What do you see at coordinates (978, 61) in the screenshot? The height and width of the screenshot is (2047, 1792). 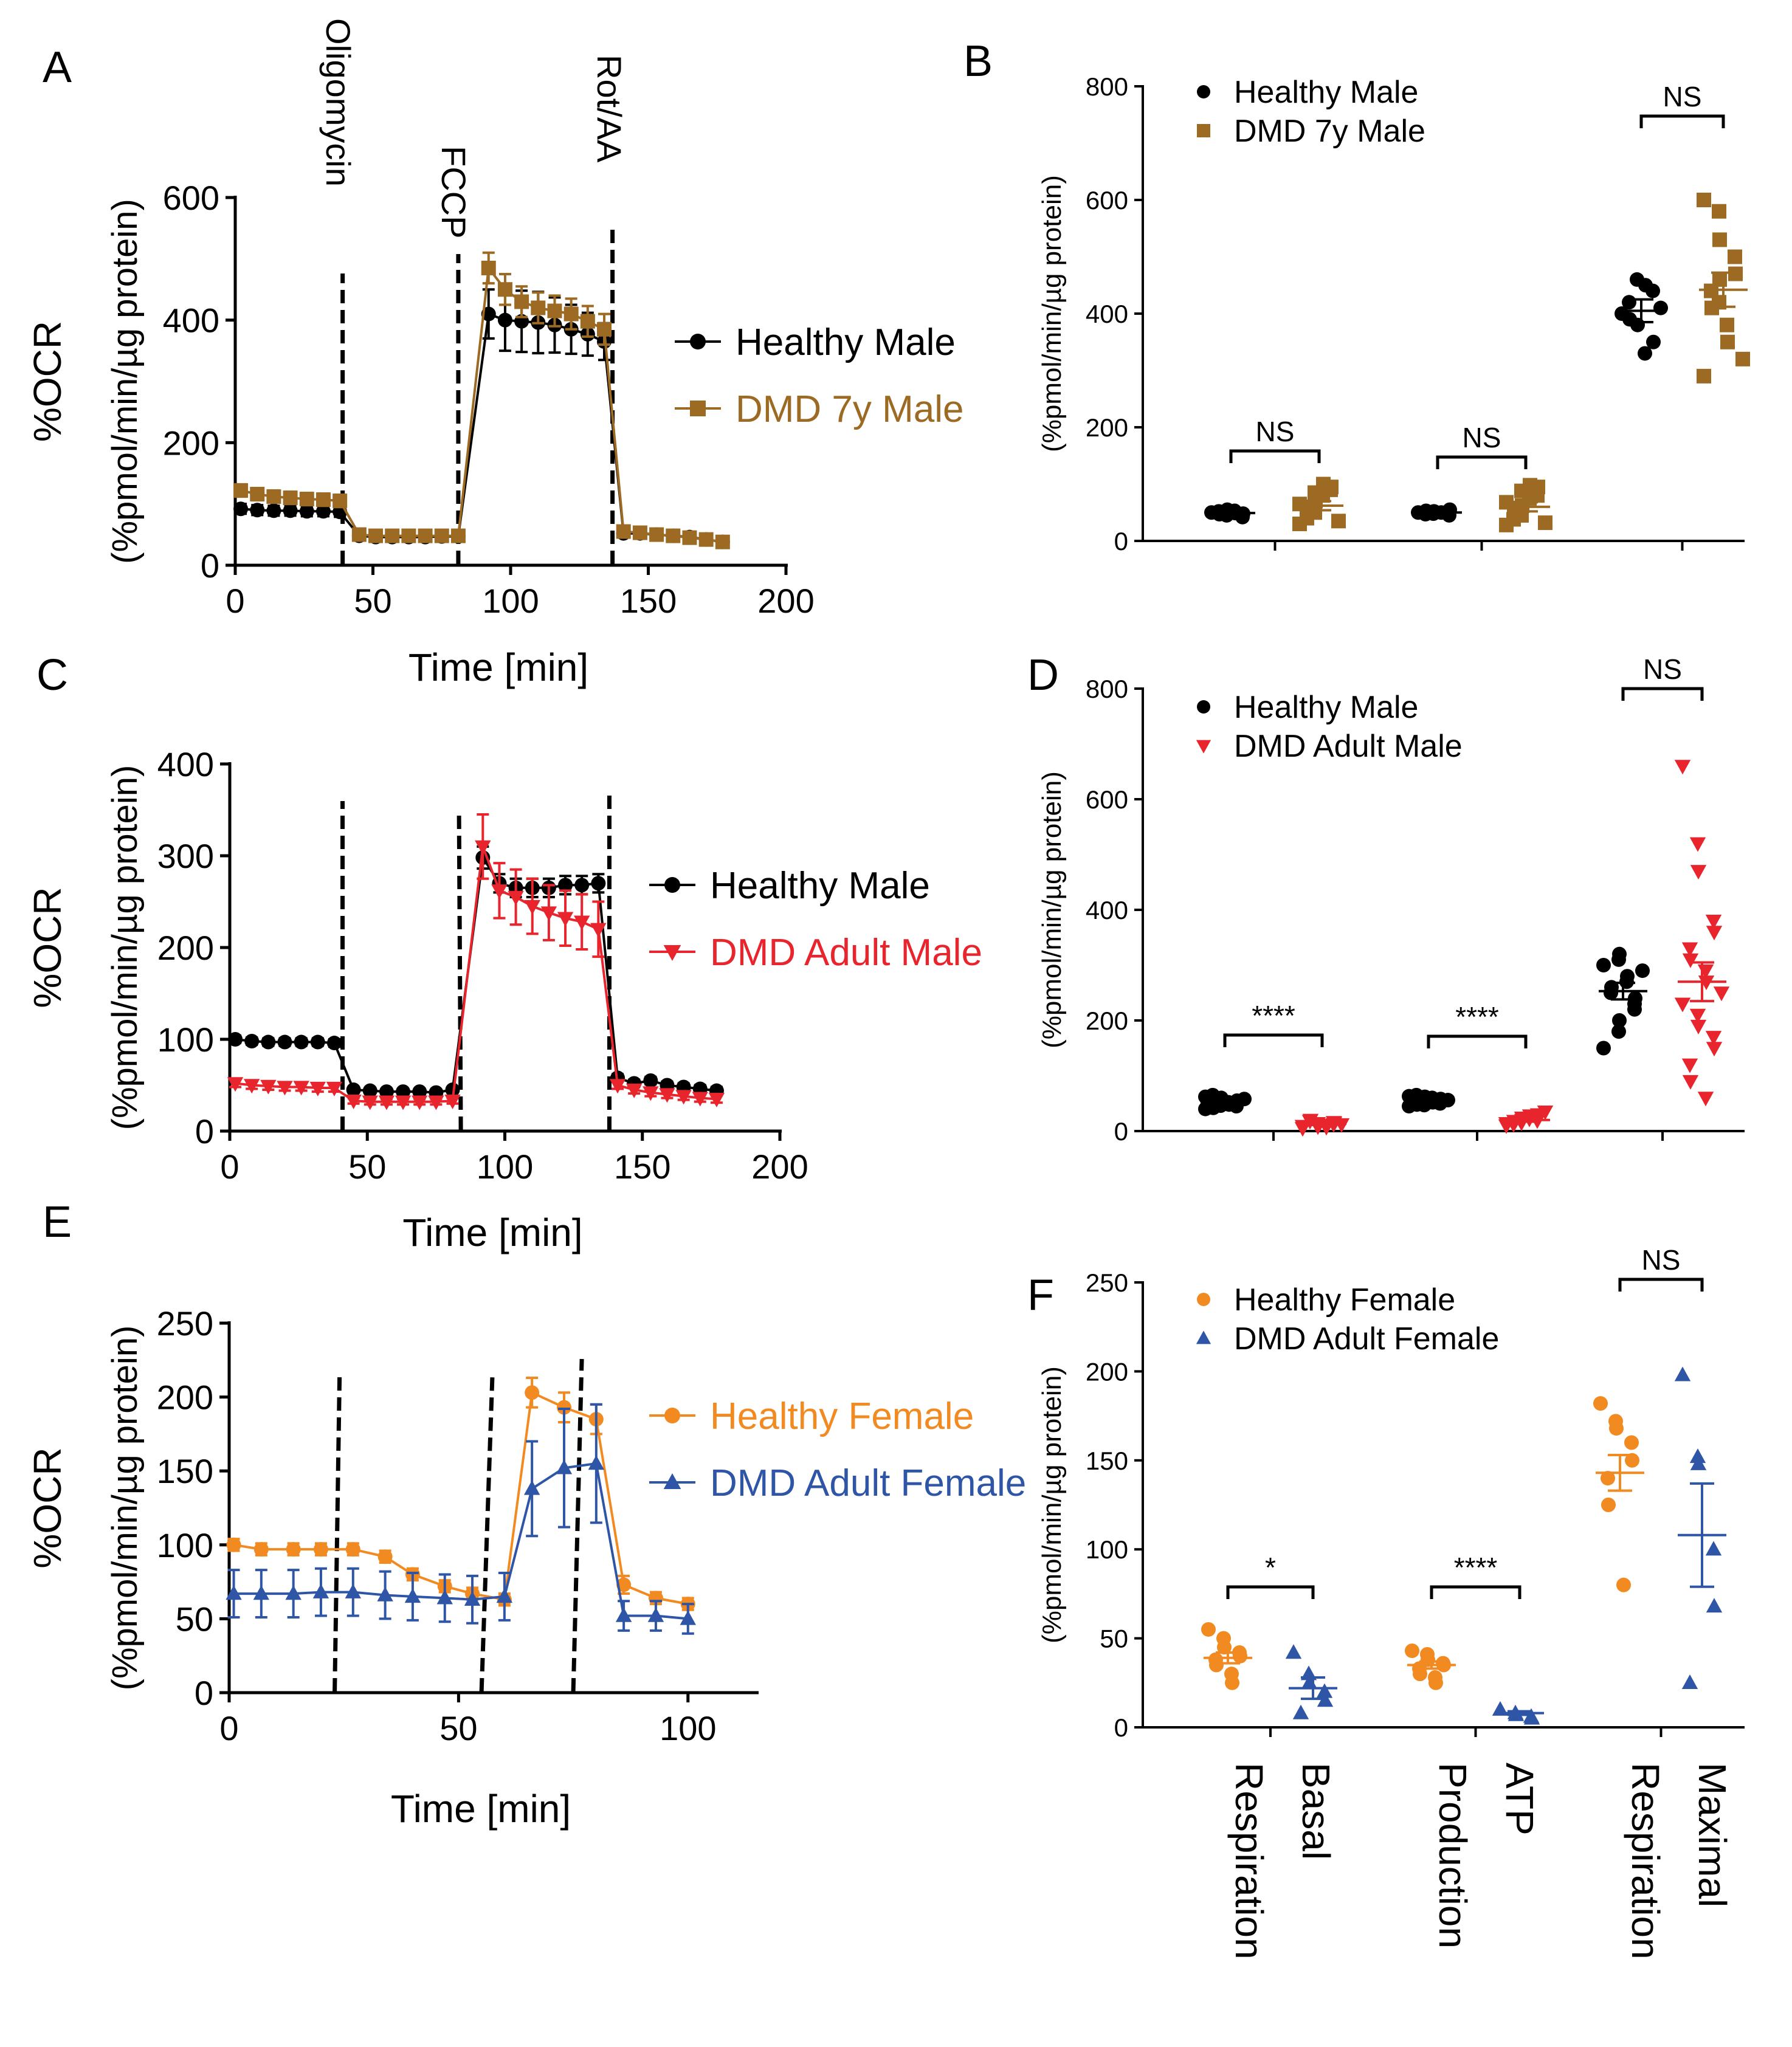 I see `panel-letter-b: B` at bounding box center [978, 61].